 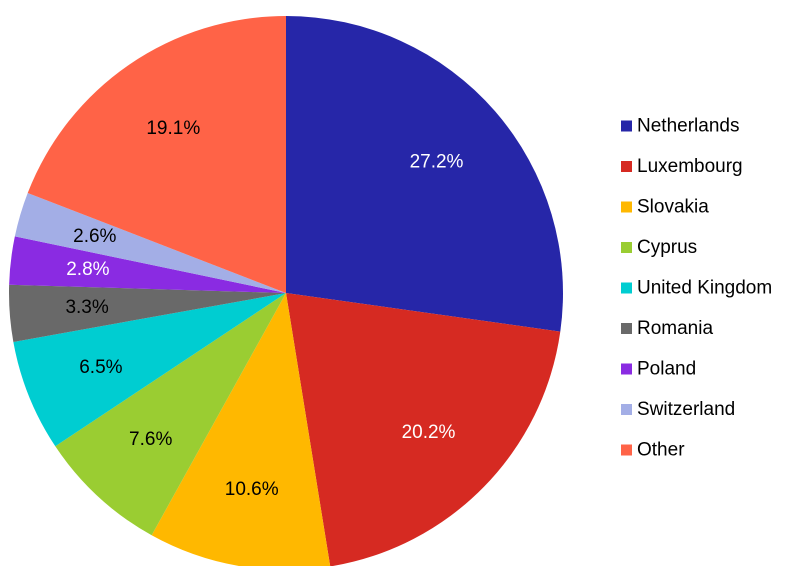 I want to click on legend-swatch-cyprus, so click(x=626, y=247).